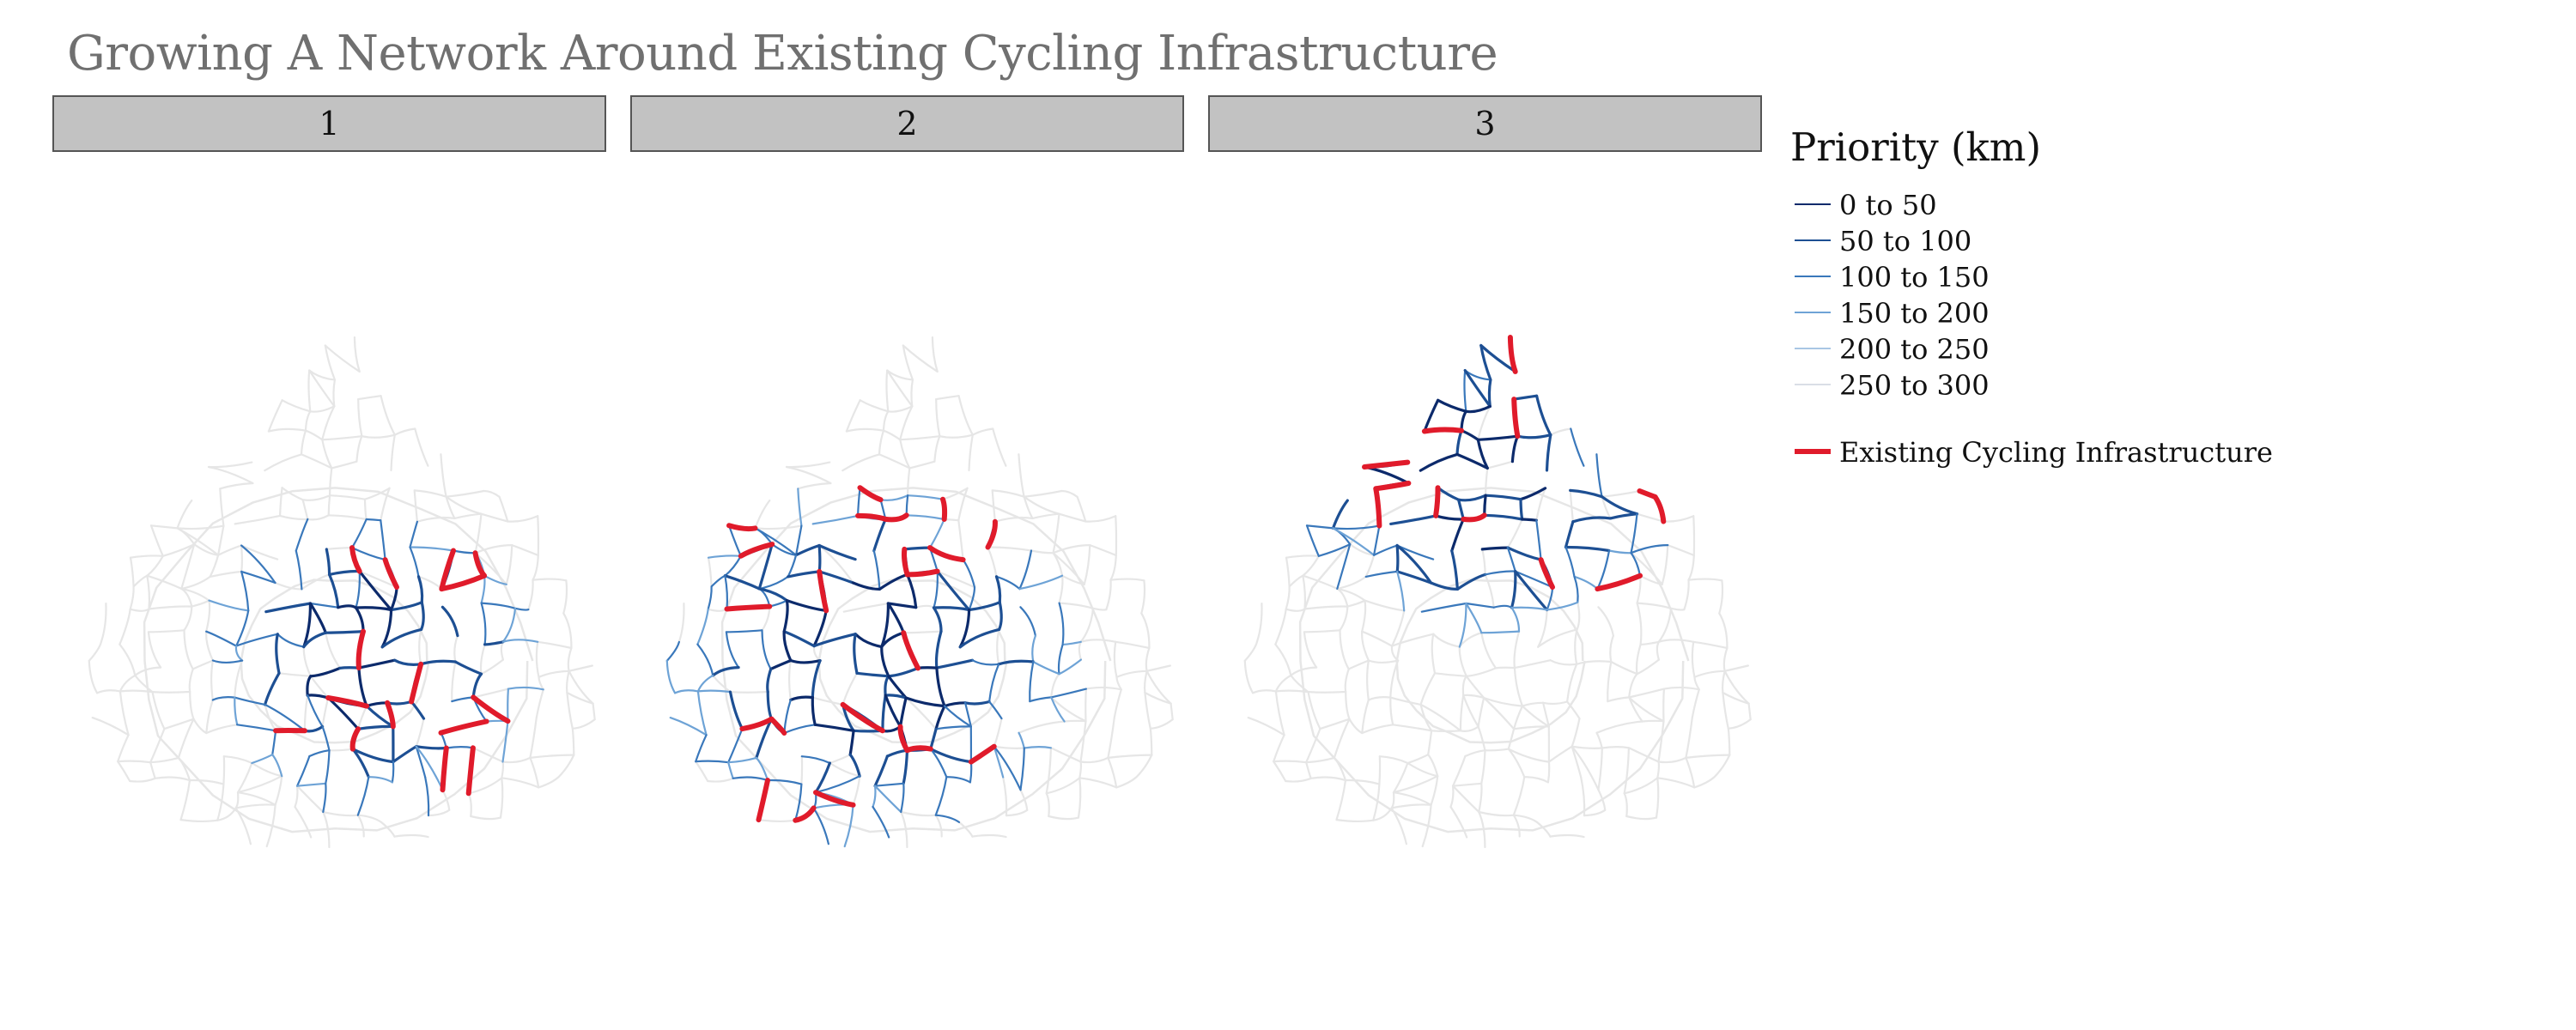 This screenshot has width=2576, height=1030. What do you see at coordinates (2056, 452) in the screenshot?
I see `legend-item-label: Existing Cycling Infrastructure` at bounding box center [2056, 452].